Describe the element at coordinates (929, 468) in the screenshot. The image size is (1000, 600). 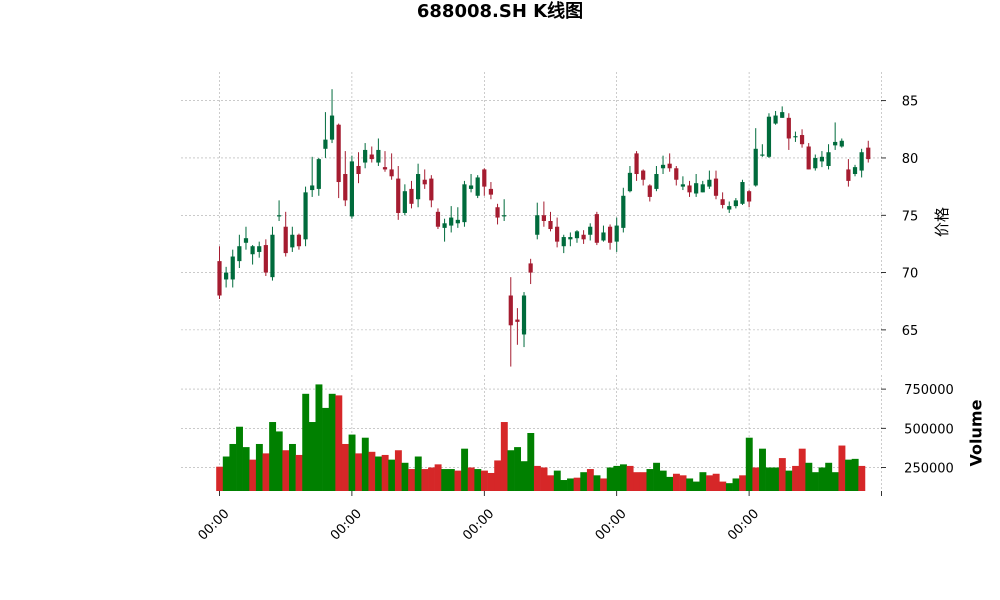
I see `volume-y-tick-label: 250000` at that location.